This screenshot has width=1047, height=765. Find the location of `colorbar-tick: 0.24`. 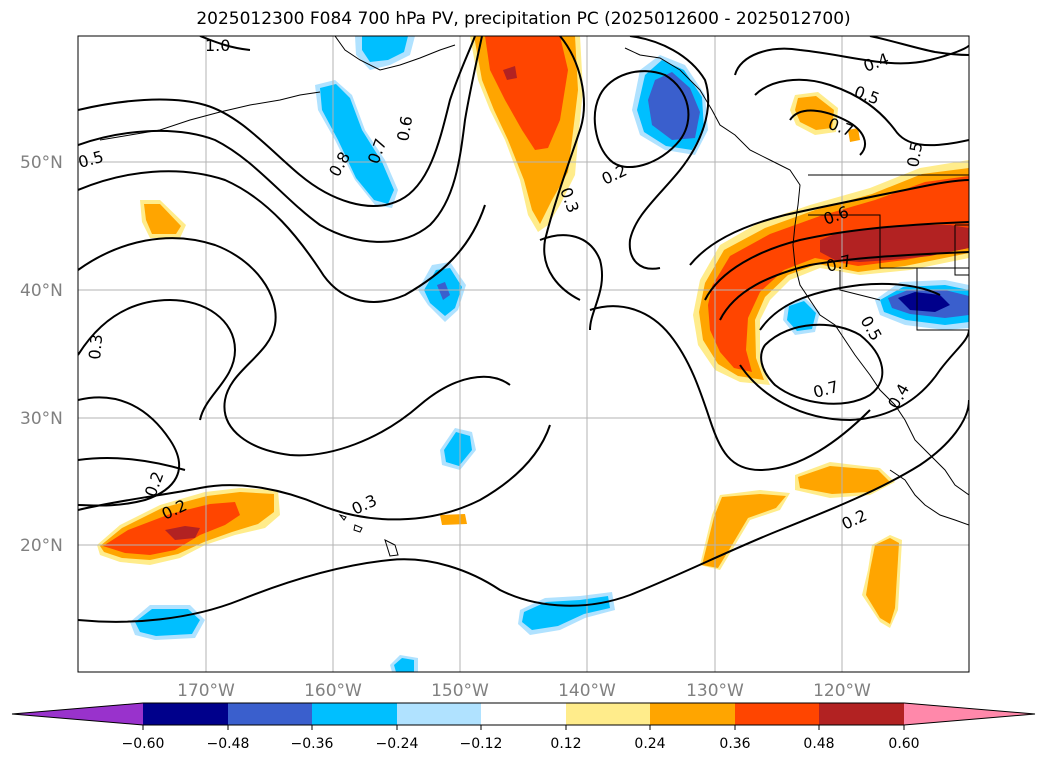

colorbar-tick: 0.24 is located at coordinates (649, 744).